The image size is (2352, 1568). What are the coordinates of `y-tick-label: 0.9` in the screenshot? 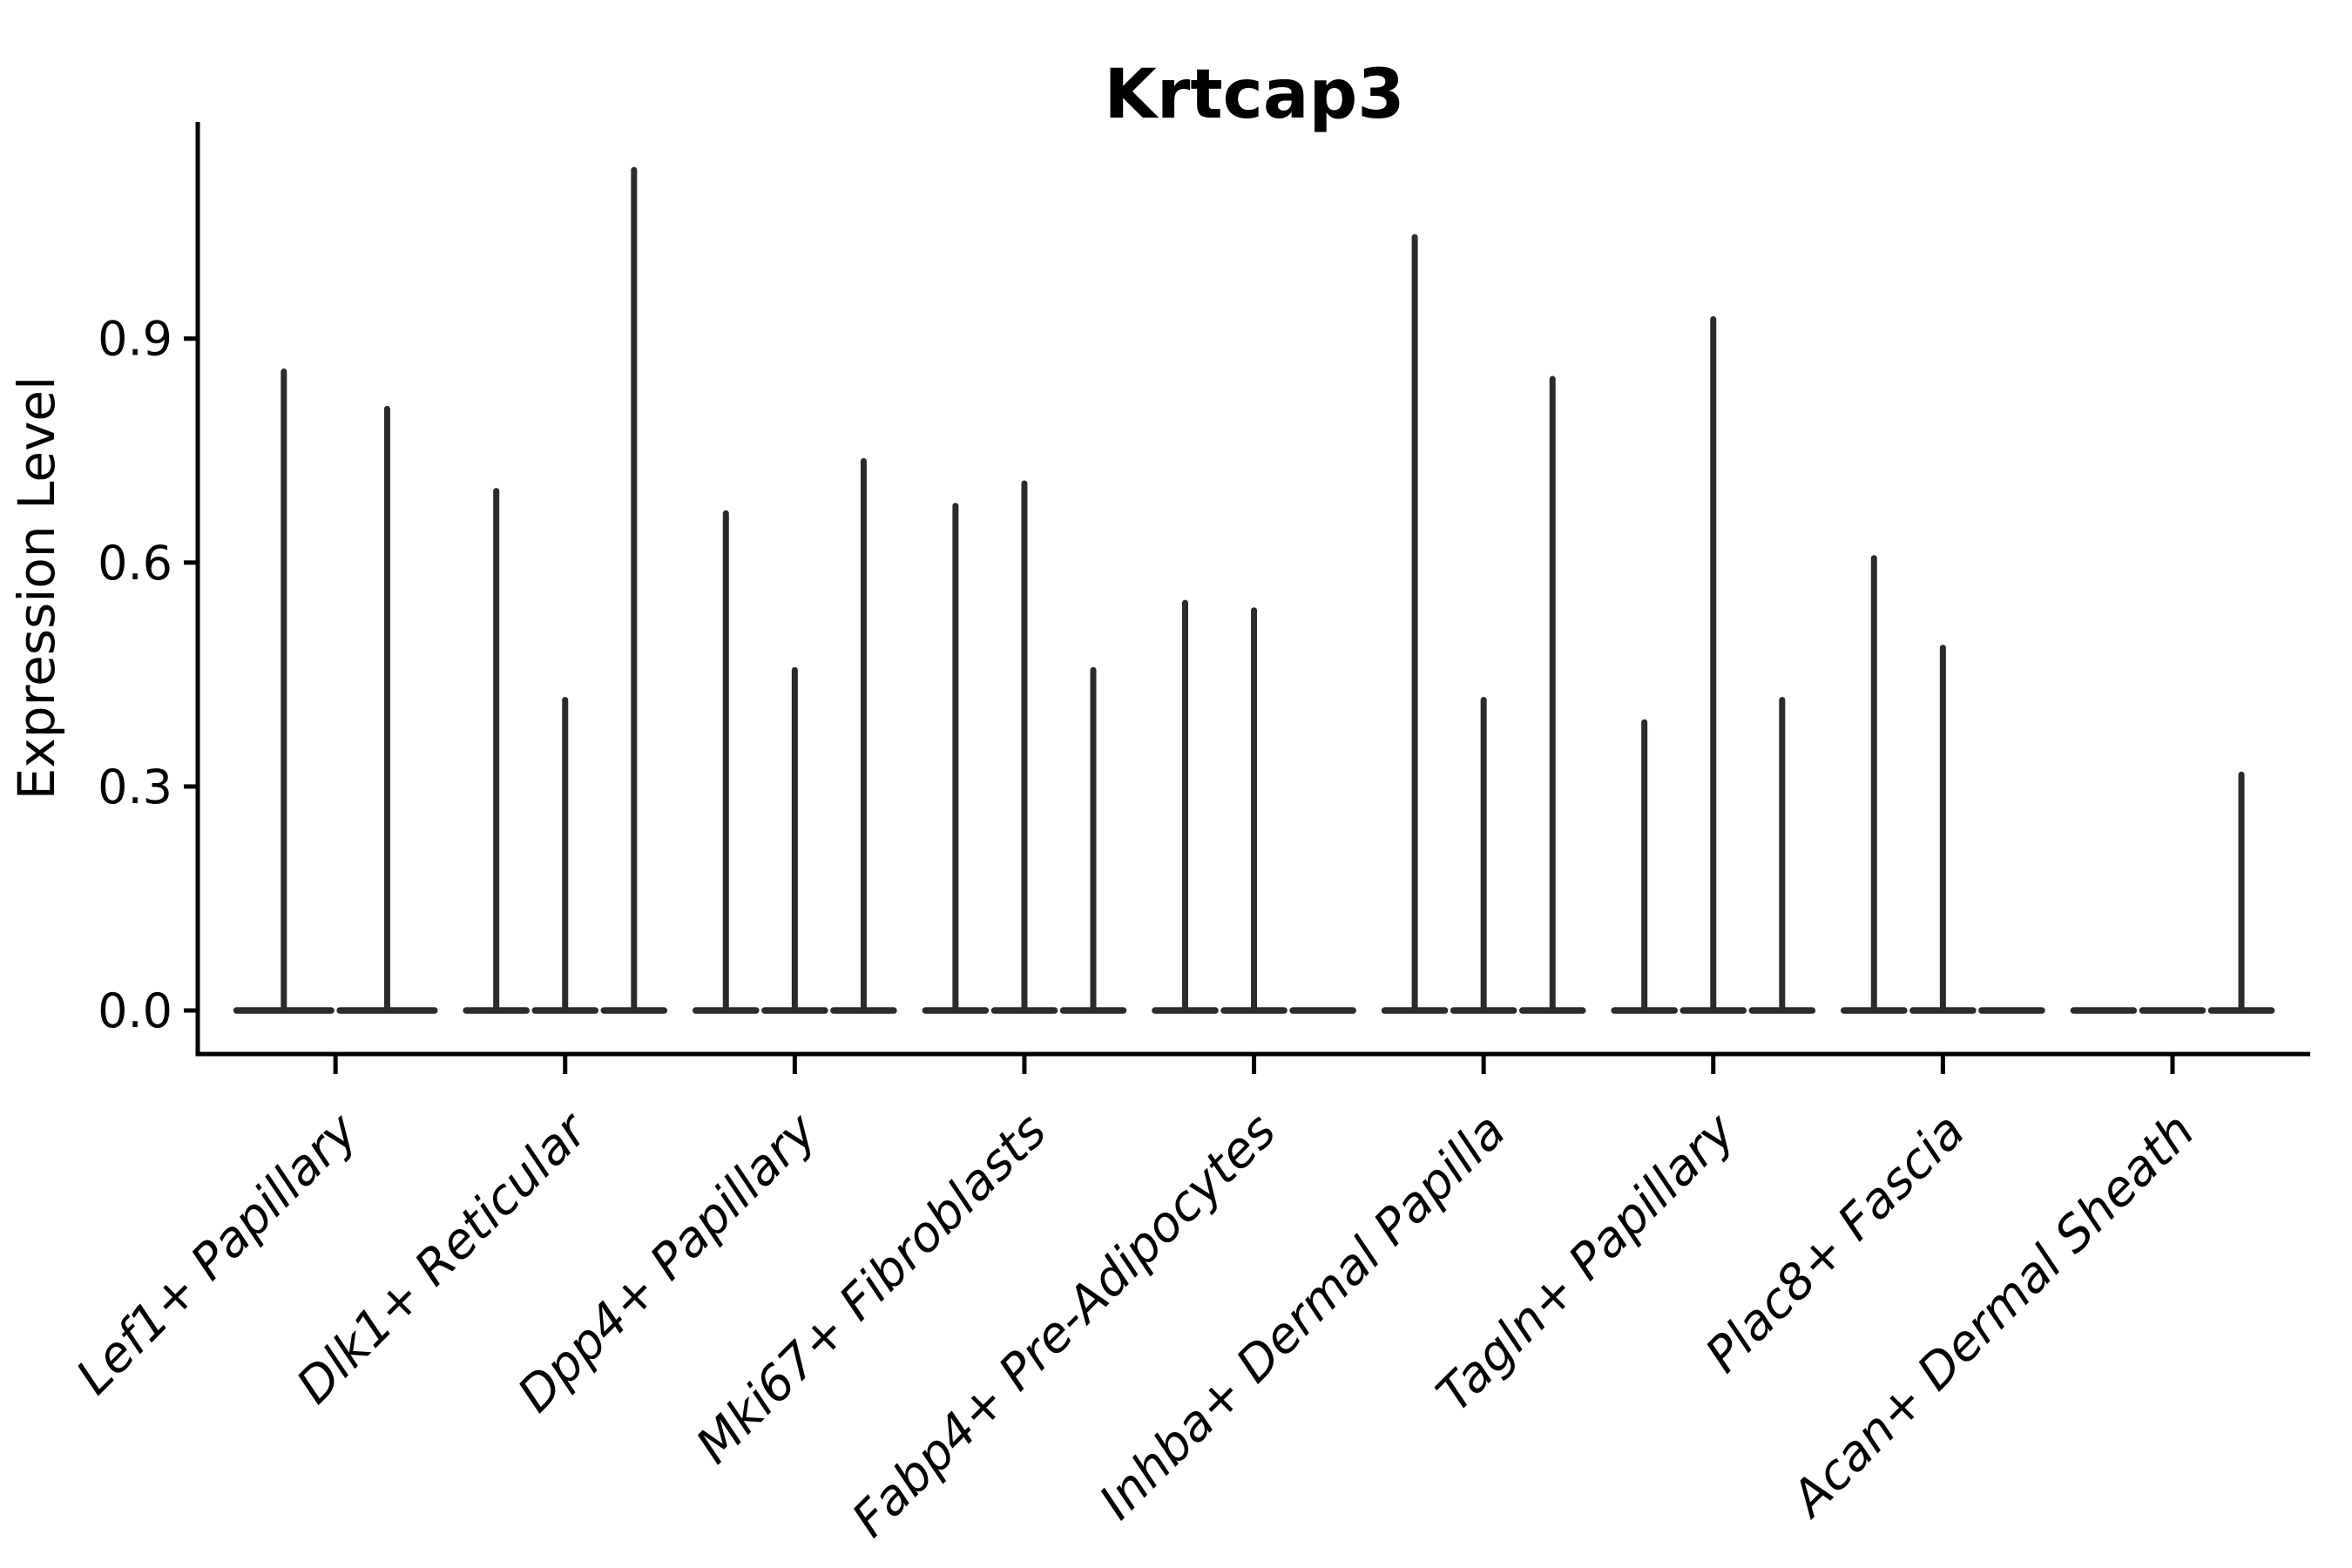 It's located at (135, 339).